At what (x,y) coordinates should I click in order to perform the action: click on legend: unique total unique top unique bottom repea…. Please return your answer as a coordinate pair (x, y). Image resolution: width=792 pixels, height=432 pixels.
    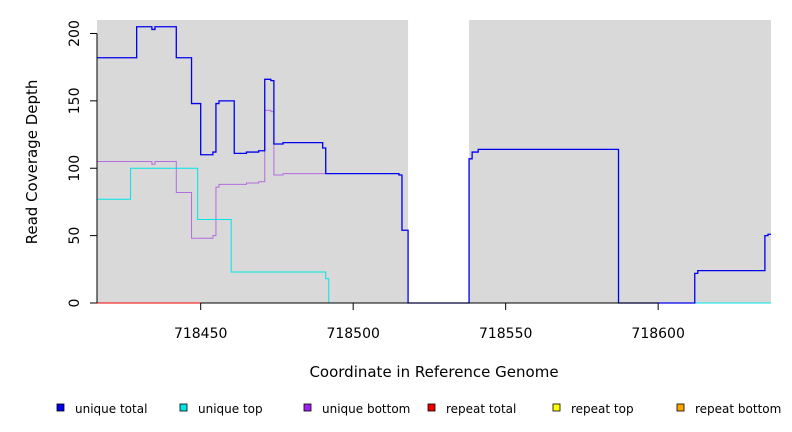
    Looking at the image, I should click on (418, 409).